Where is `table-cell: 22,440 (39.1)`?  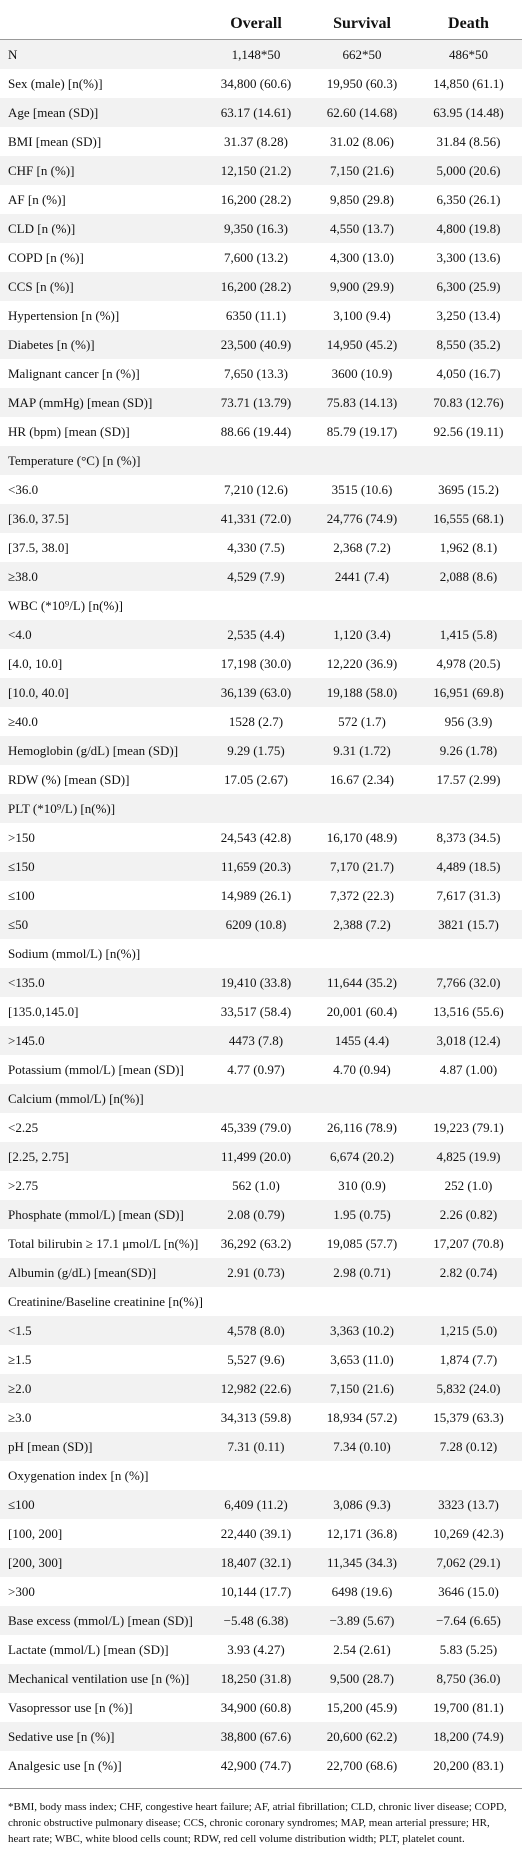 table-cell: 22,440 (39.1) is located at coordinates (256, 1533).